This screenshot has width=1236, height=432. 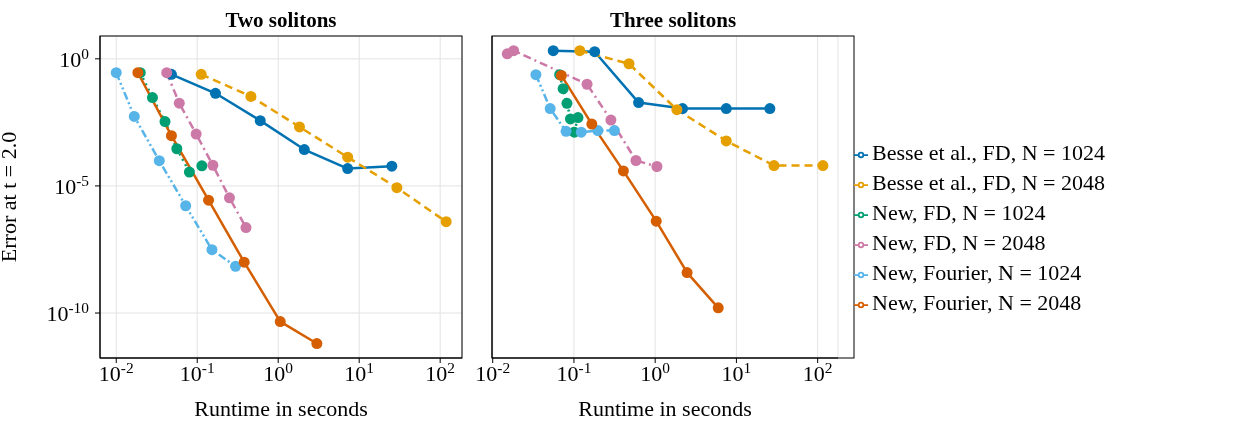 I want to click on legend-label: Besse et al., FD, N = 1024, so click(x=988, y=152).